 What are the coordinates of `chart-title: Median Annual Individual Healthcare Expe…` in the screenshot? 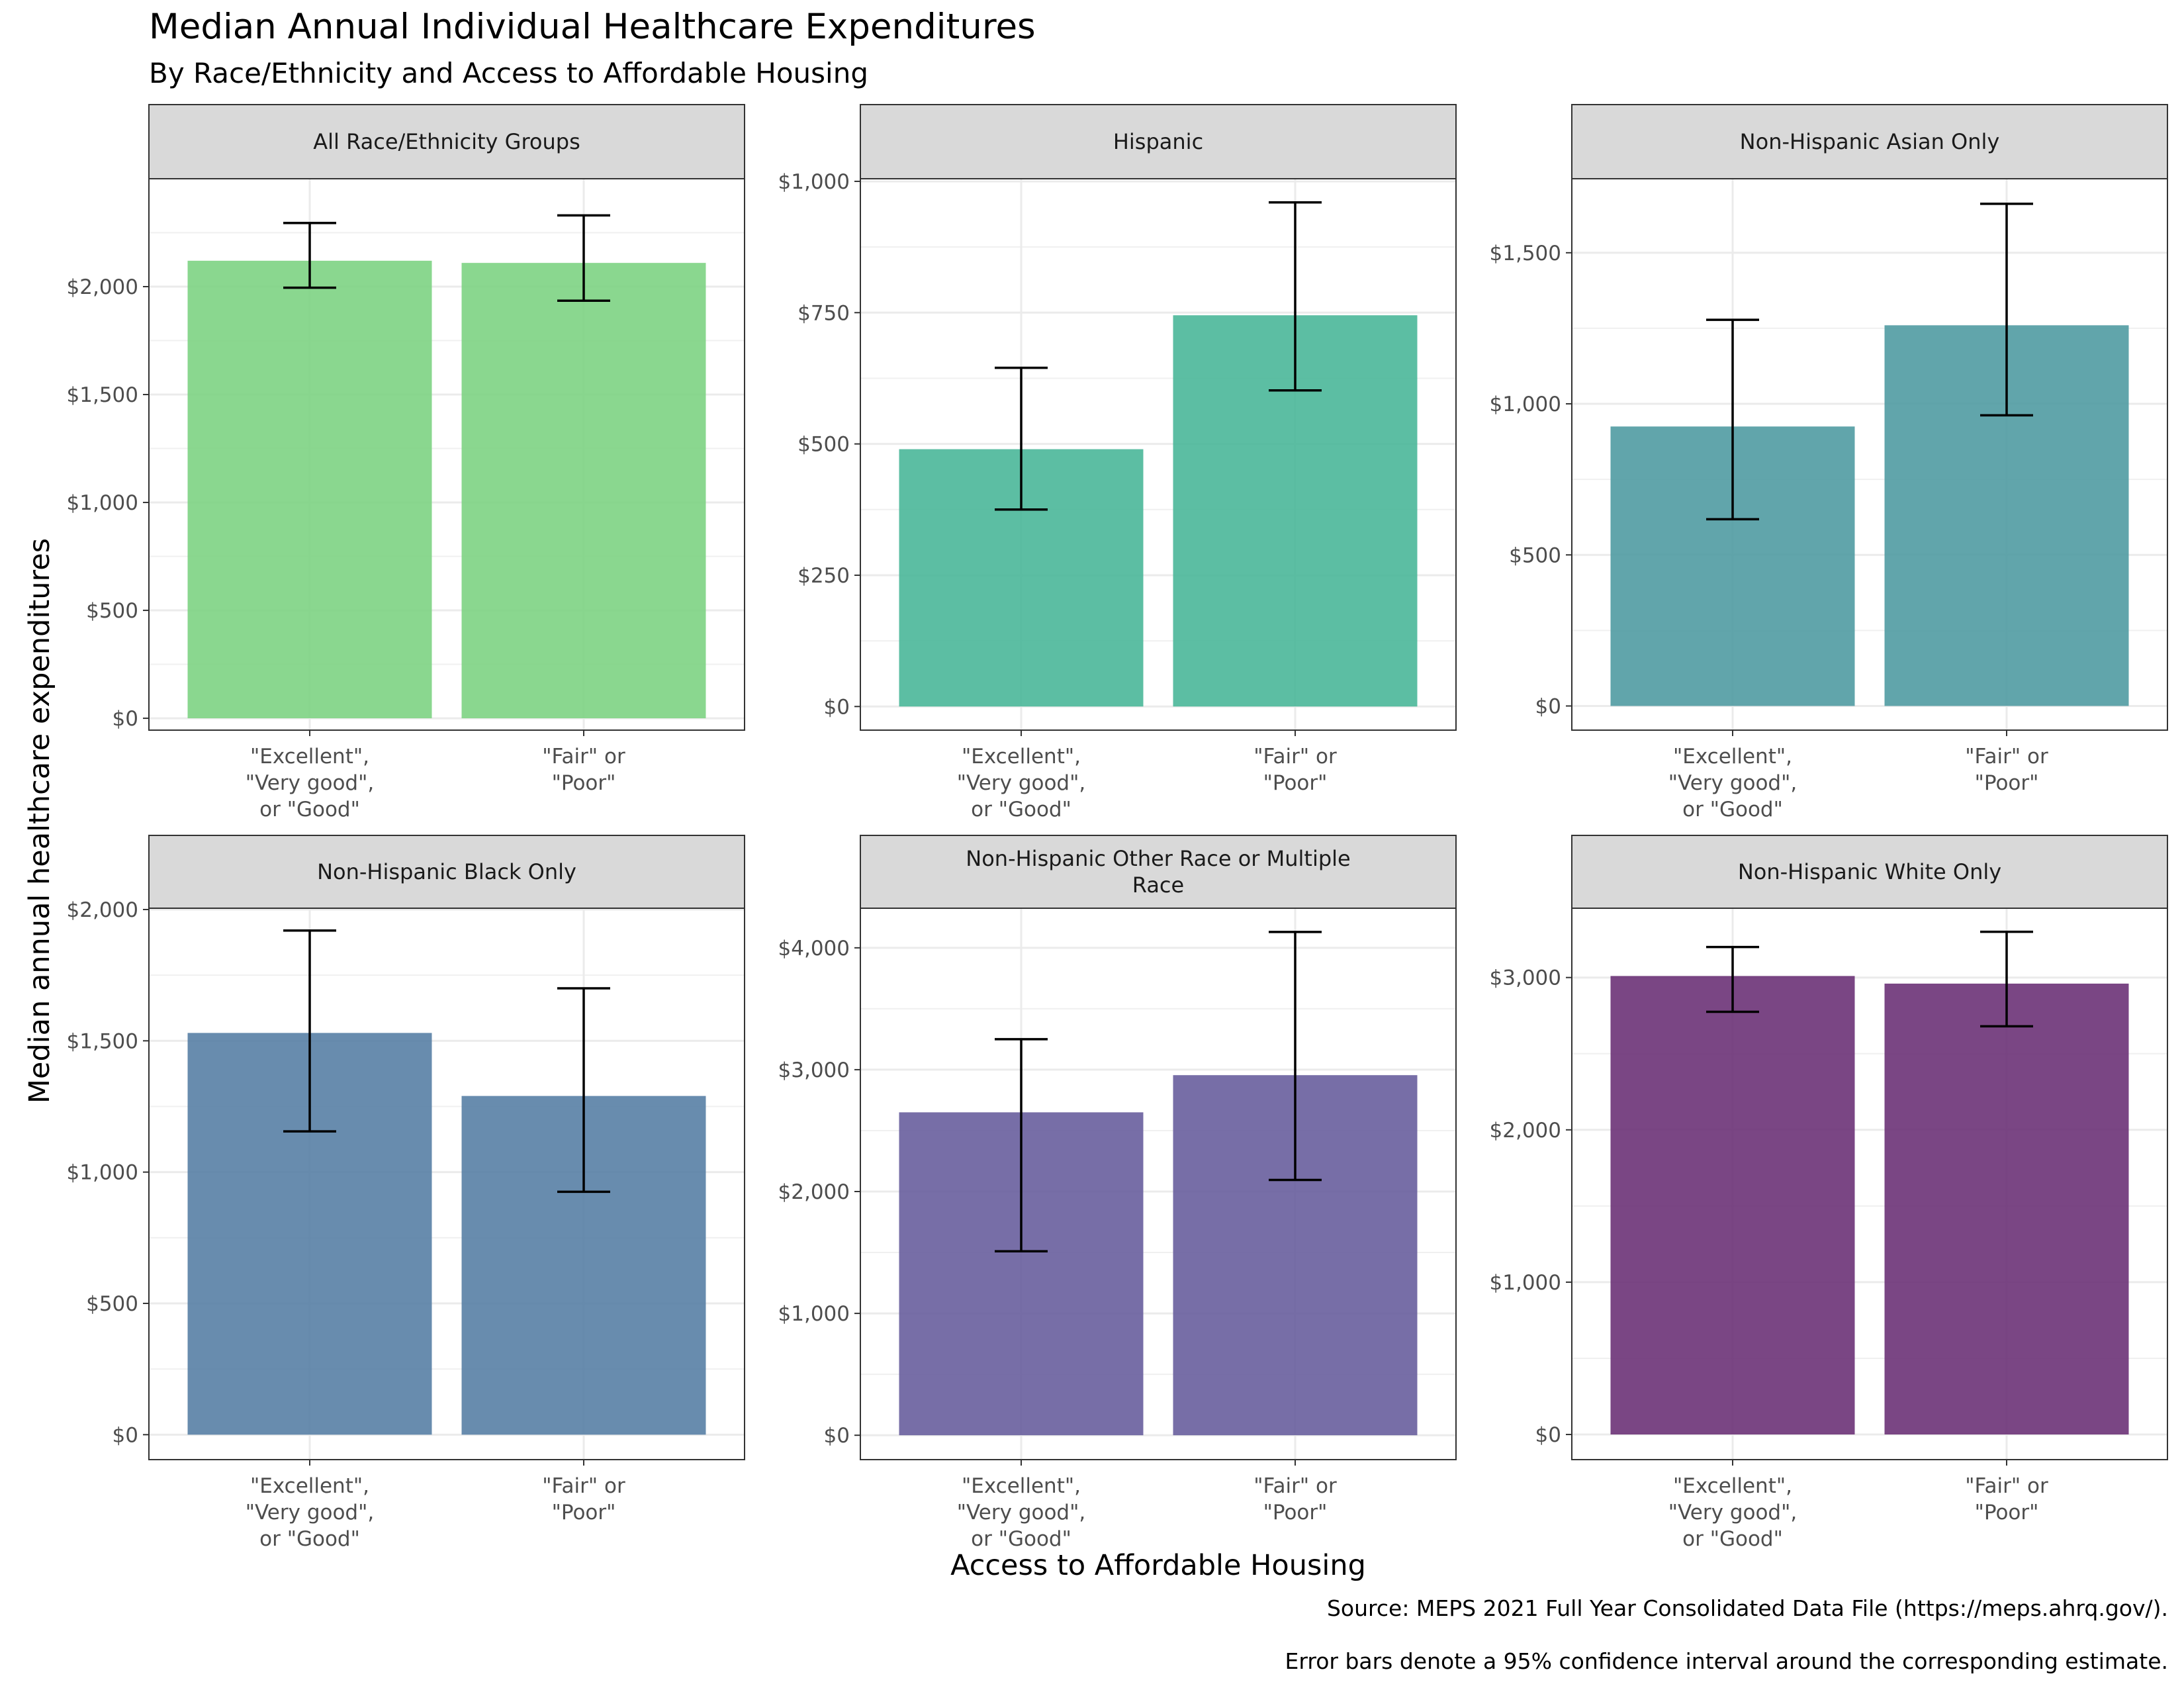 It's located at (592, 27).